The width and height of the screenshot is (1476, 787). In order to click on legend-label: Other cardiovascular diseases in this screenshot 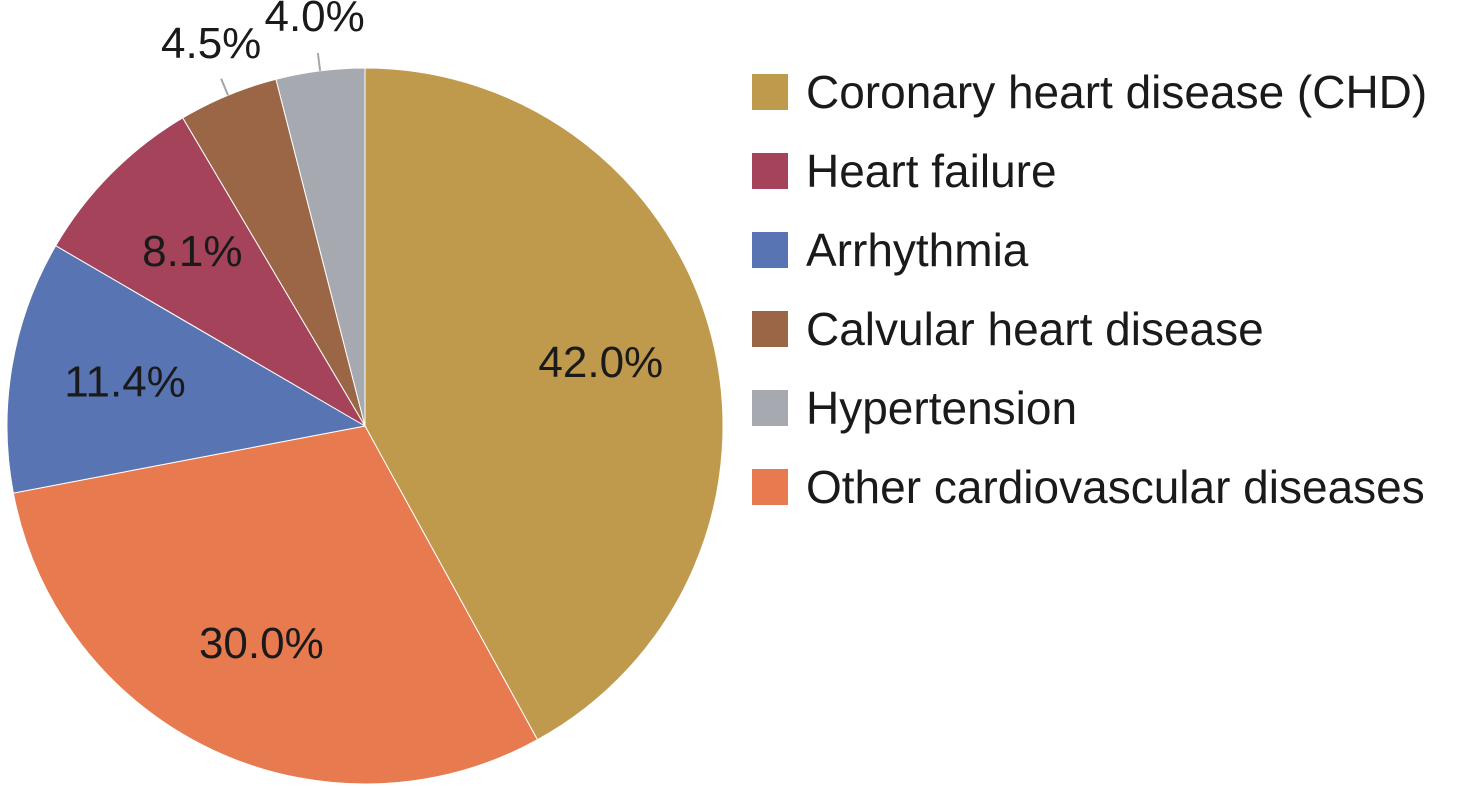, I will do `click(1115, 486)`.